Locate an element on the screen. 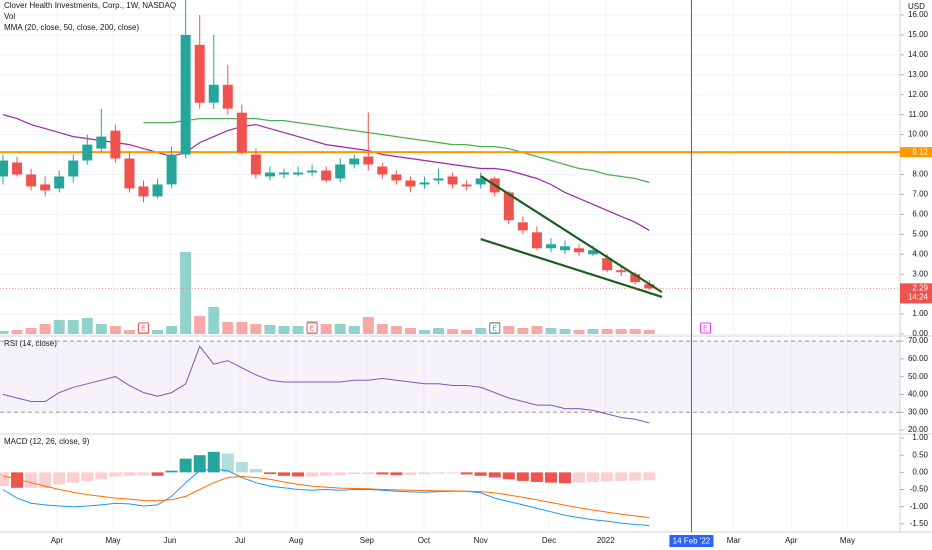 The image size is (932, 550). trendline is located at coordinates (571, 268).